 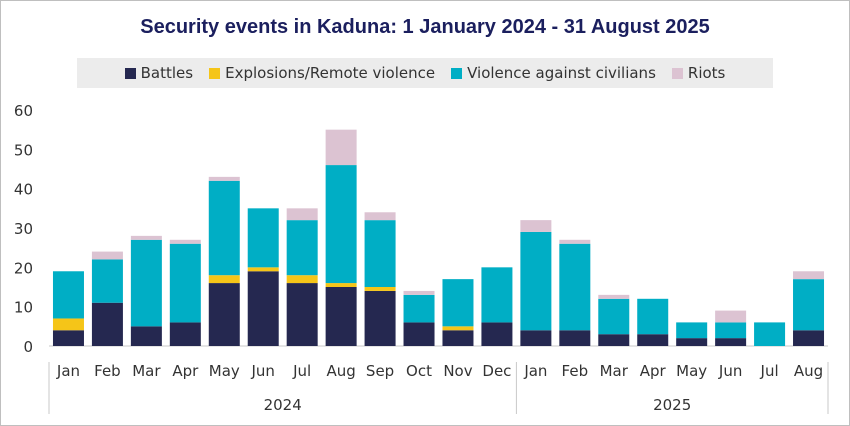 What do you see at coordinates (283, 405) in the screenshot?
I see `year-group-label: 2024` at bounding box center [283, 405].